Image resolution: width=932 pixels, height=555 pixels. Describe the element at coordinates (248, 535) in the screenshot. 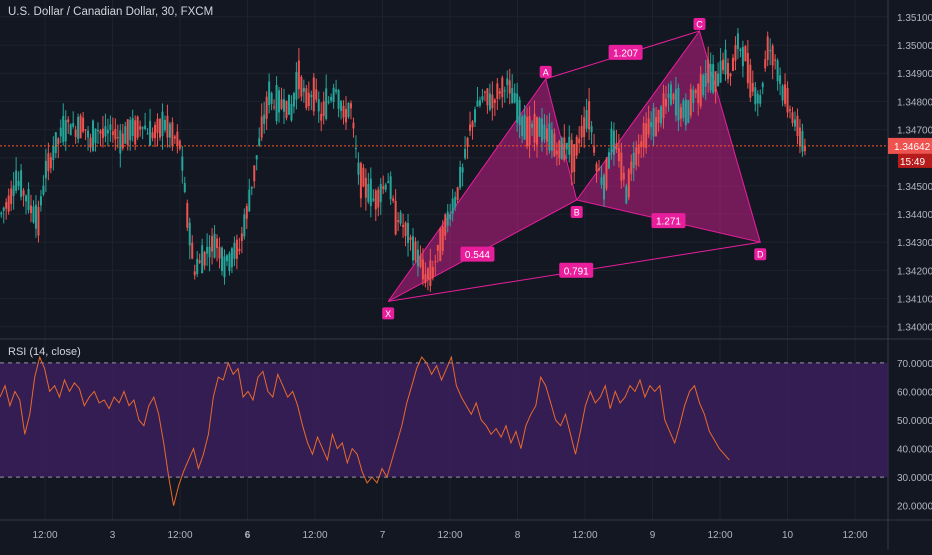

I see `time-tick-label: 6` at that location.